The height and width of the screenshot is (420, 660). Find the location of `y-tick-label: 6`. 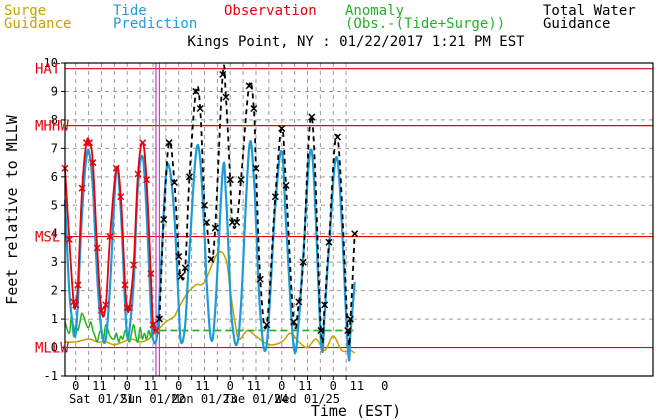

y-tick-label: 6 is located at coordinates (54, 177).